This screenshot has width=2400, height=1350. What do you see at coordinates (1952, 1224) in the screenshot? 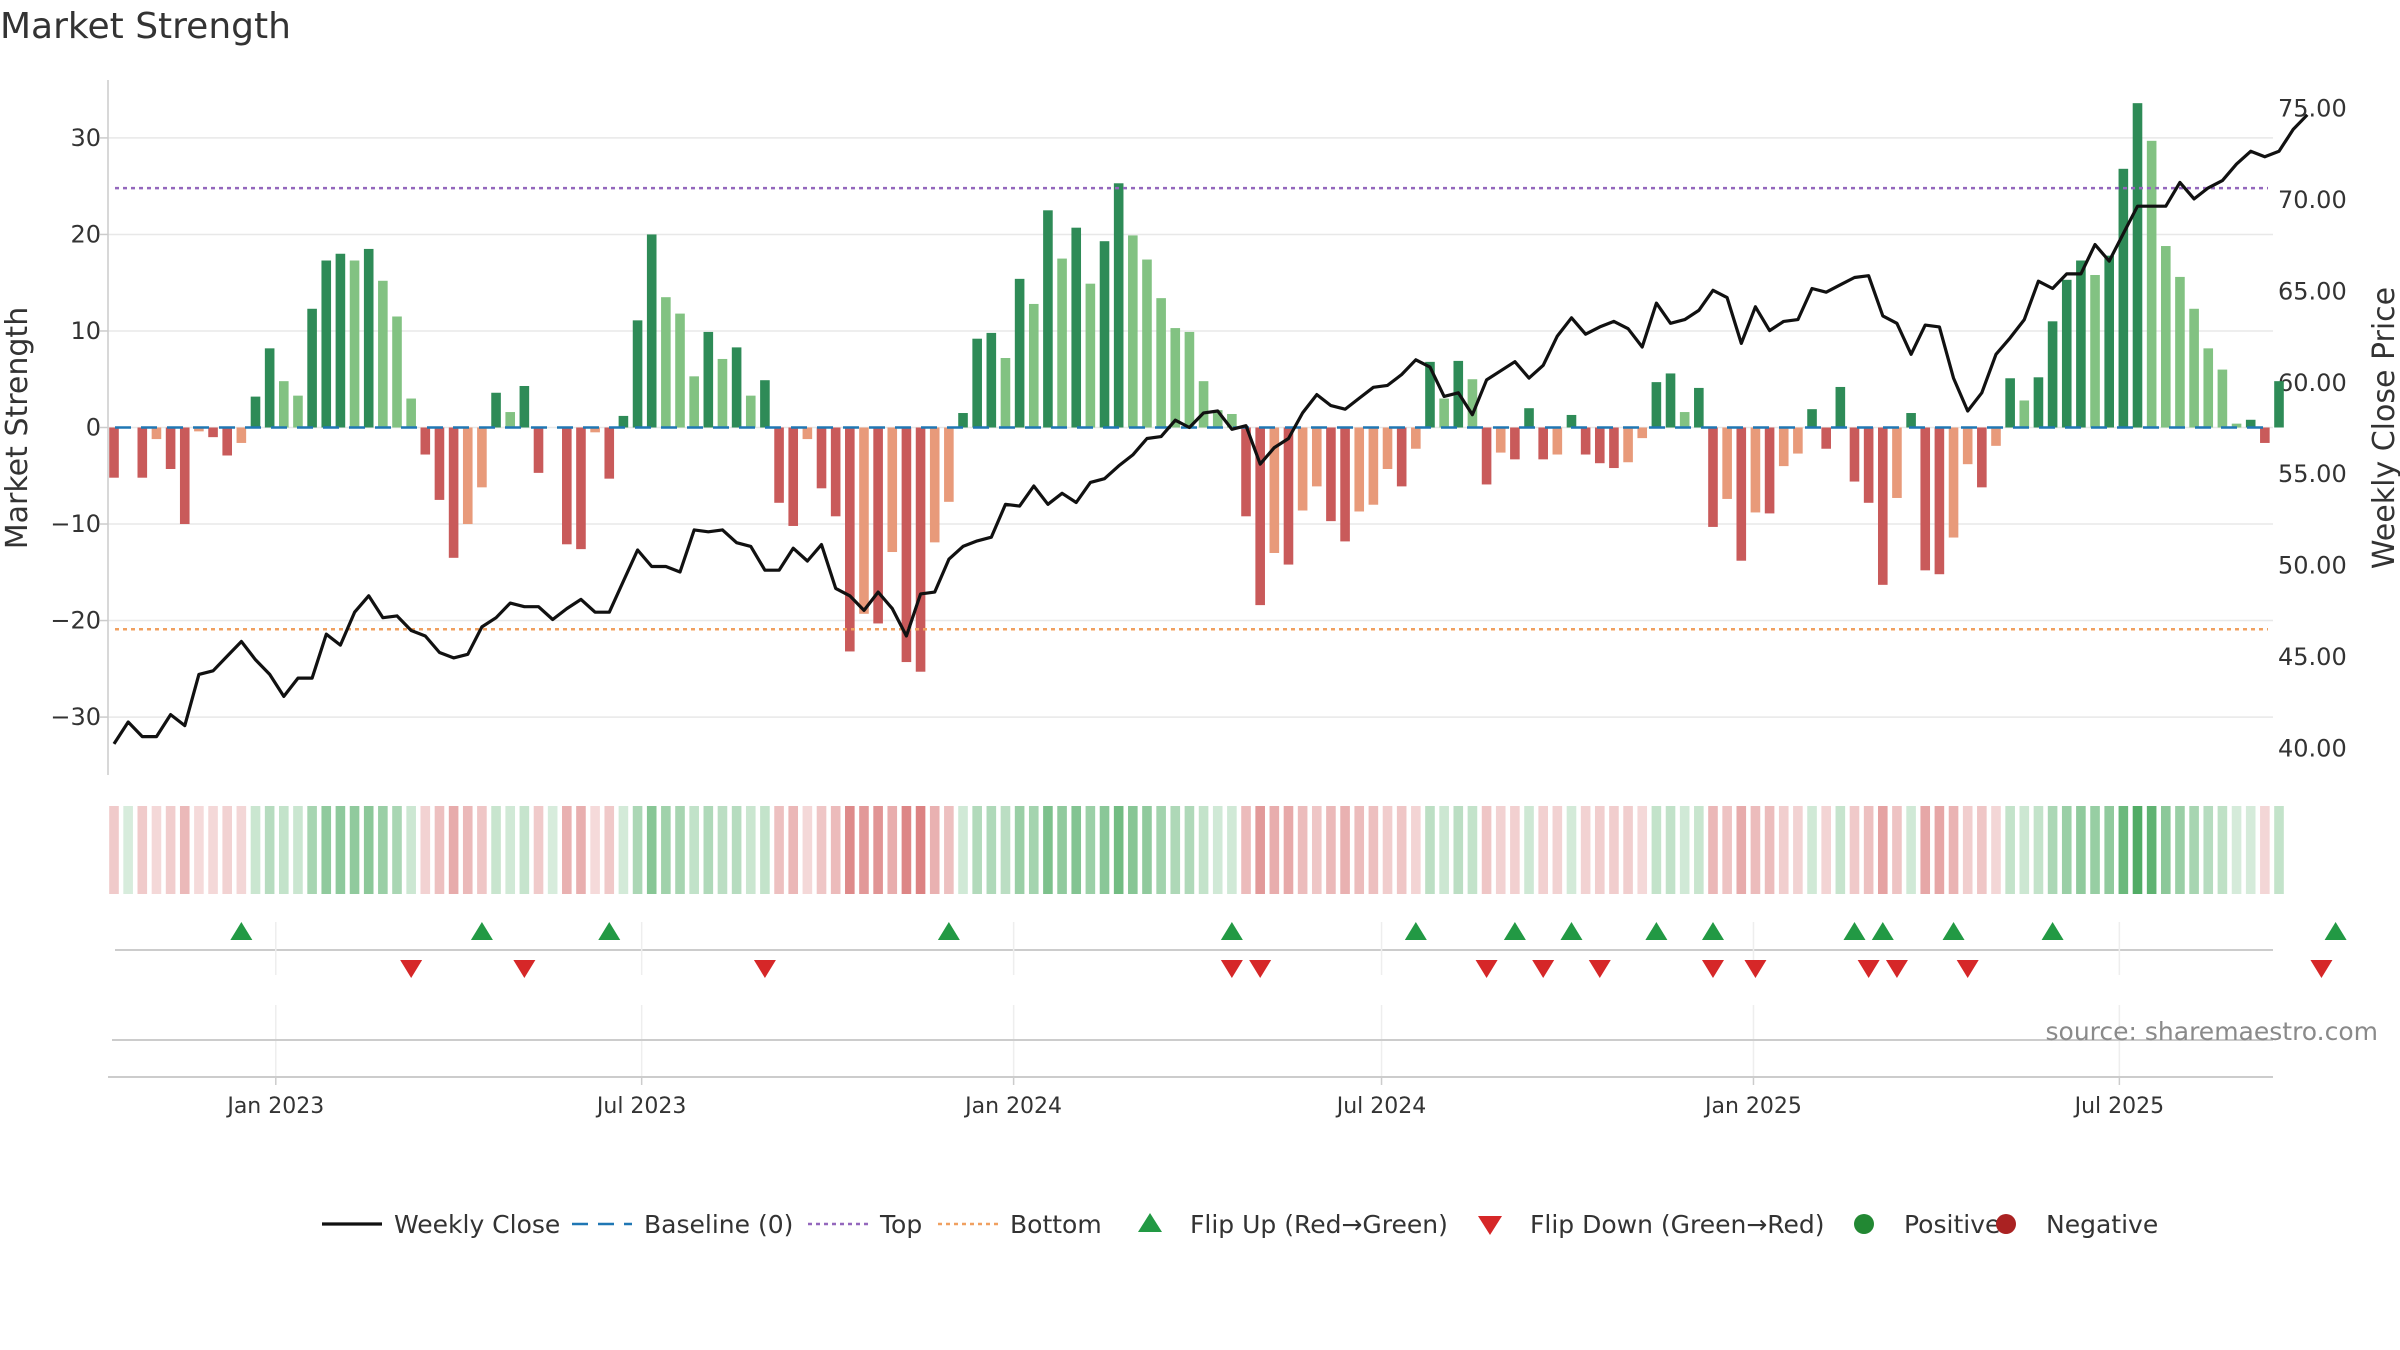
I see `legend-label: Positive` at bounding box center [1952, 1224].